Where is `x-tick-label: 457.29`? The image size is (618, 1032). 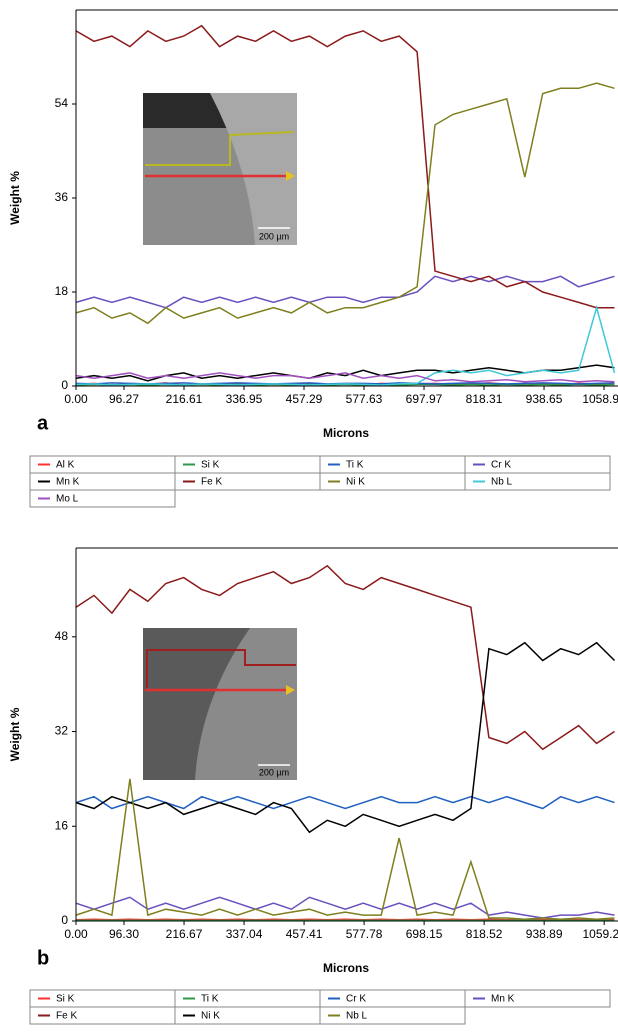 x-tick-label: 457.29 is located at coordinates (304, 399).